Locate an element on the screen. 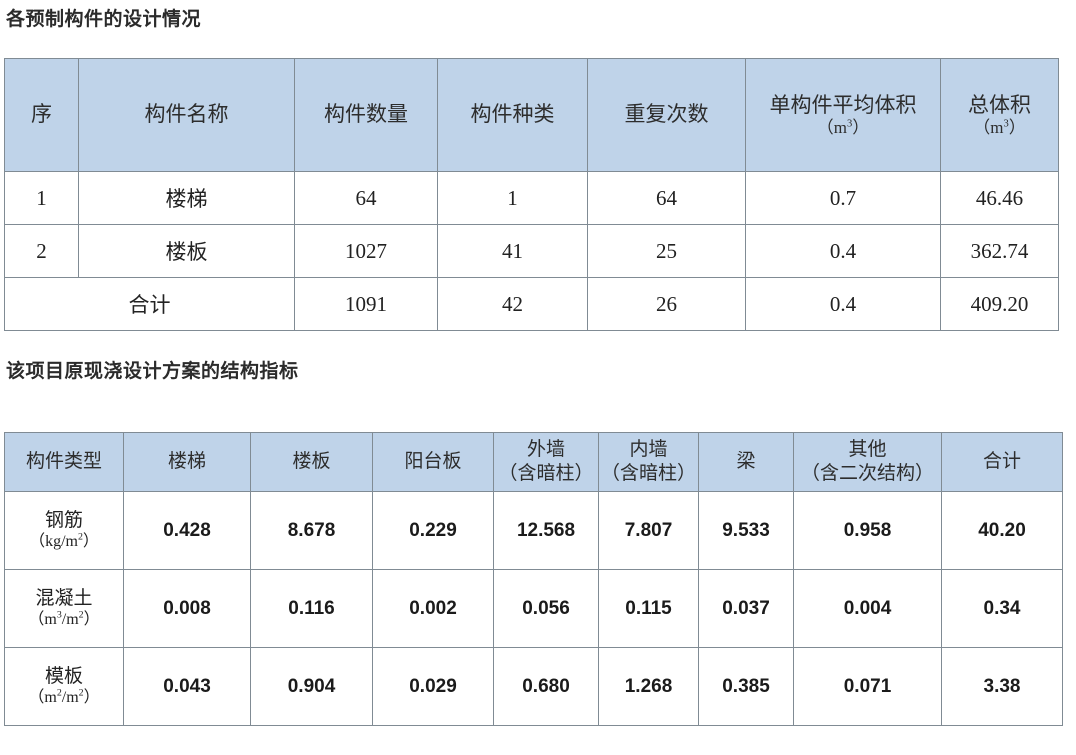 The width and height of the screenshot is (1076, 755). col-header-exterior-wall: 外墙 （含暗柱） is located at coordinates (546, 462).